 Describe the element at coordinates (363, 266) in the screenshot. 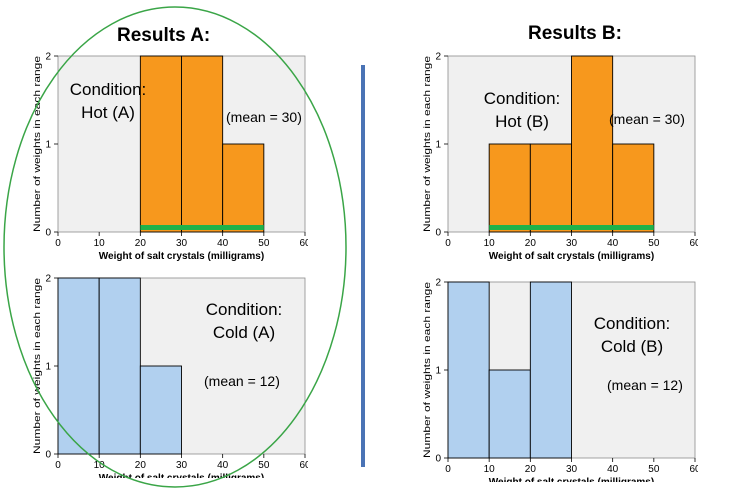

I see `divider-line` at that location.